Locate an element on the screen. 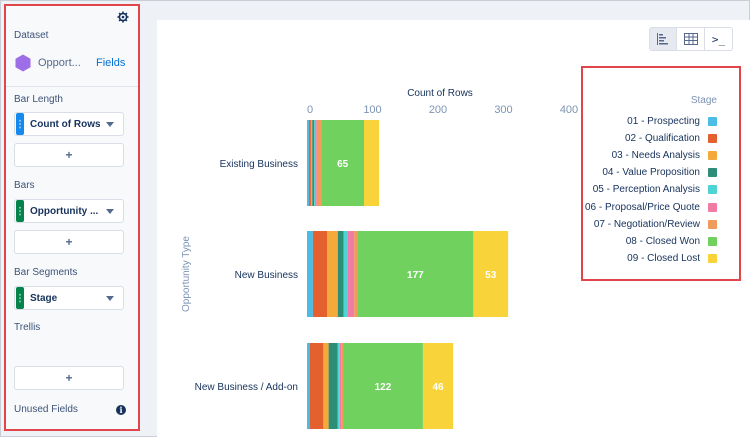  panel-divider is located at coordinates (72, 86).